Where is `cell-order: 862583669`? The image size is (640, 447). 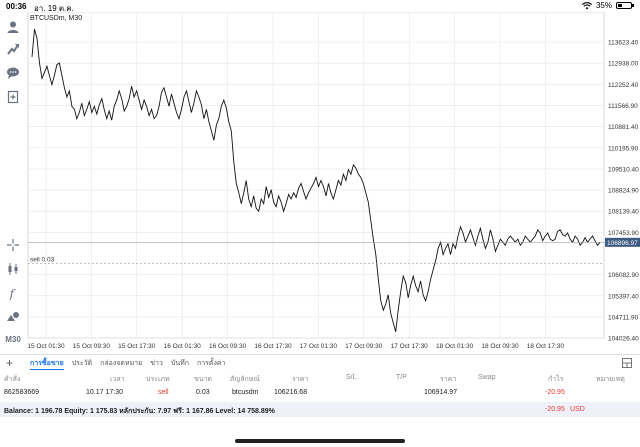
cell-order: 862583669 is located at coordinates (22, 392).